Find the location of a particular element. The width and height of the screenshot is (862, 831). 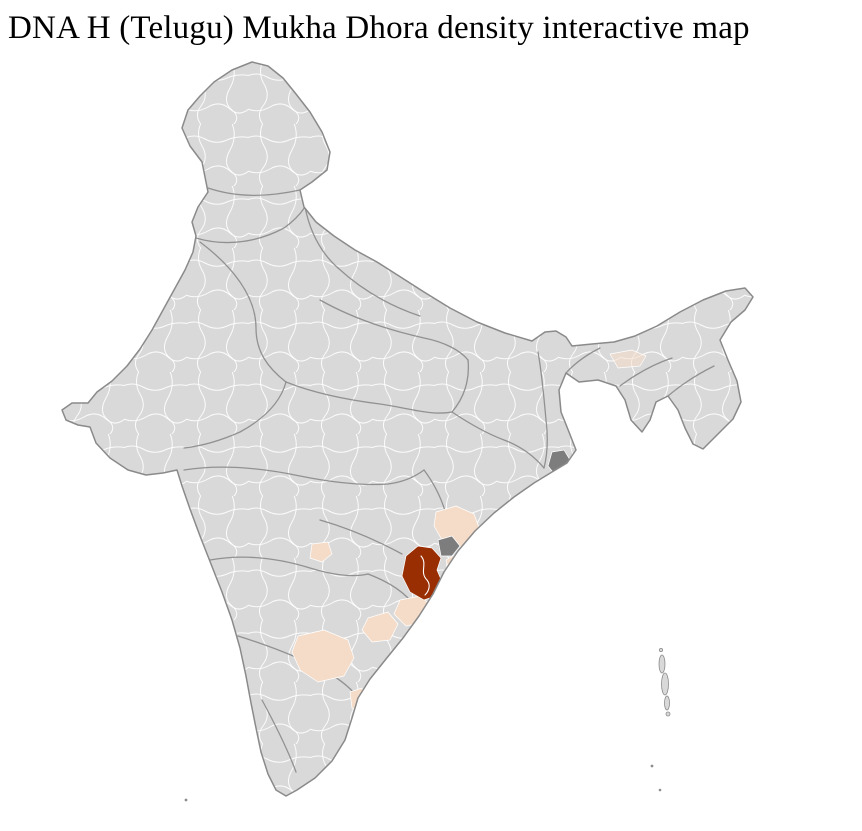

district-border-inside-highlight is located at coordinates (425, 575).